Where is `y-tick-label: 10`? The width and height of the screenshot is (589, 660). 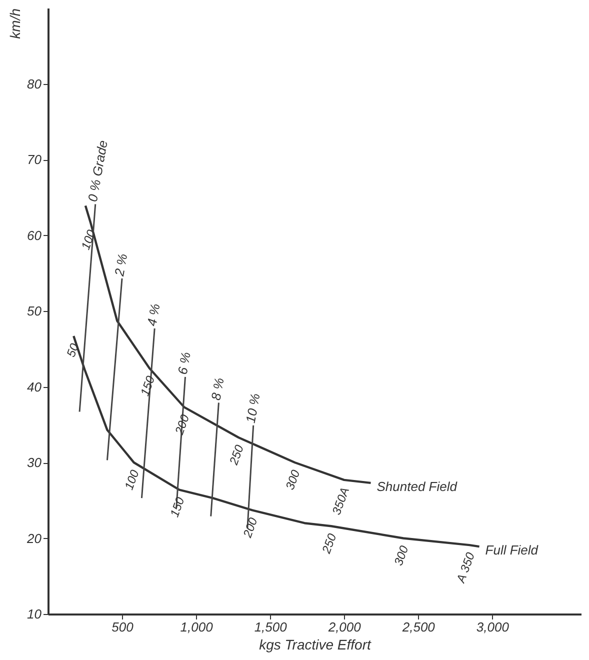
y-tick-label: 10 is located at coordinates (34, 614).